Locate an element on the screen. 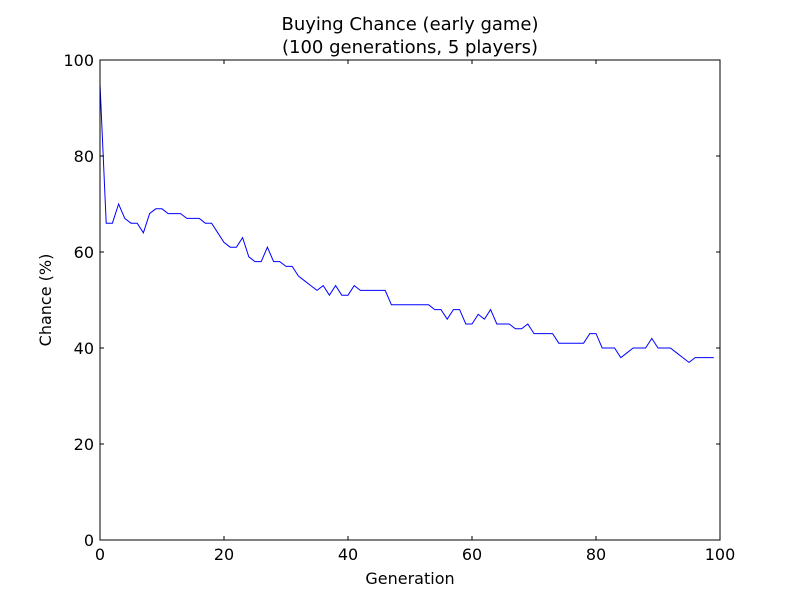 The image size is (800, 600). x-tick-label-60: 60 is located at coordinates (472, 554).